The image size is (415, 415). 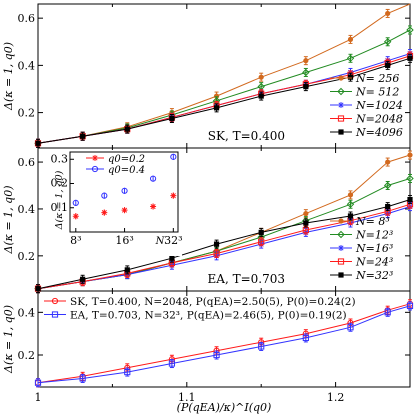 What do you see at coordinates (126, 170) in the screenshot?
I see `inset-legend-label-1: q0=0.4` at bounding box center [126, 170].